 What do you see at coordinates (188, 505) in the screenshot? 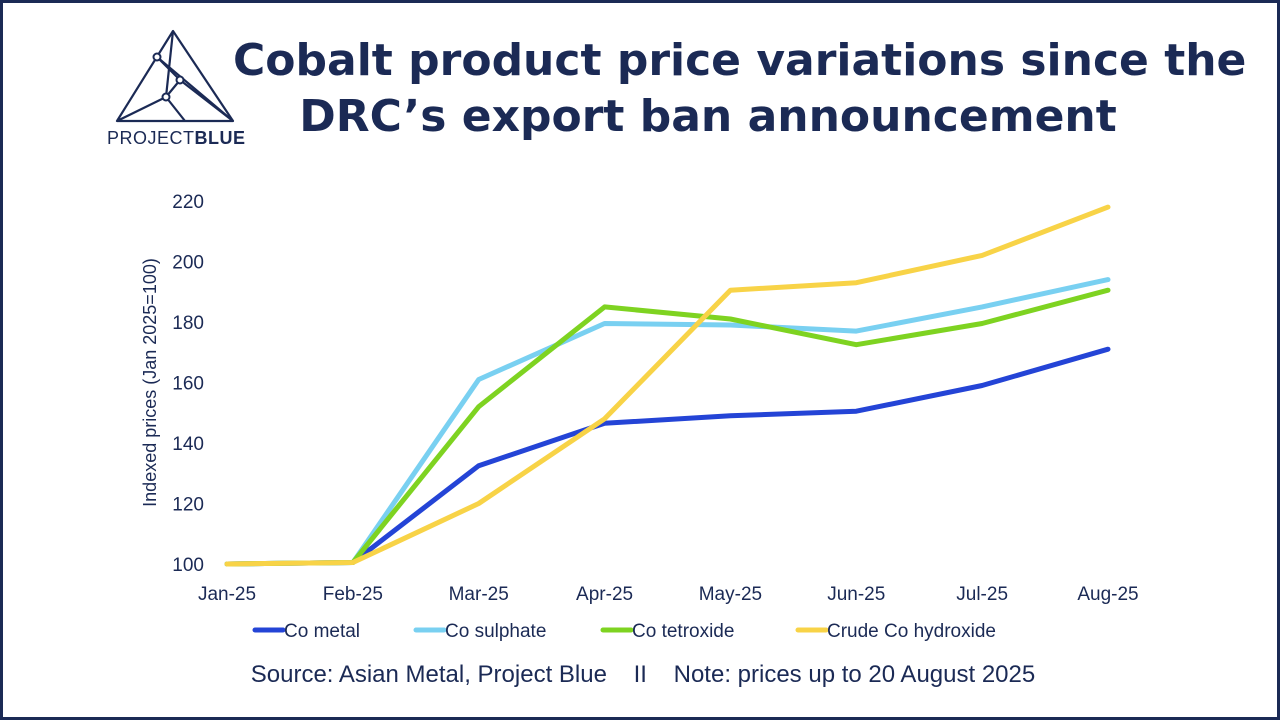
I see `y-tick-label: 120` at bounding box center [188, 505].